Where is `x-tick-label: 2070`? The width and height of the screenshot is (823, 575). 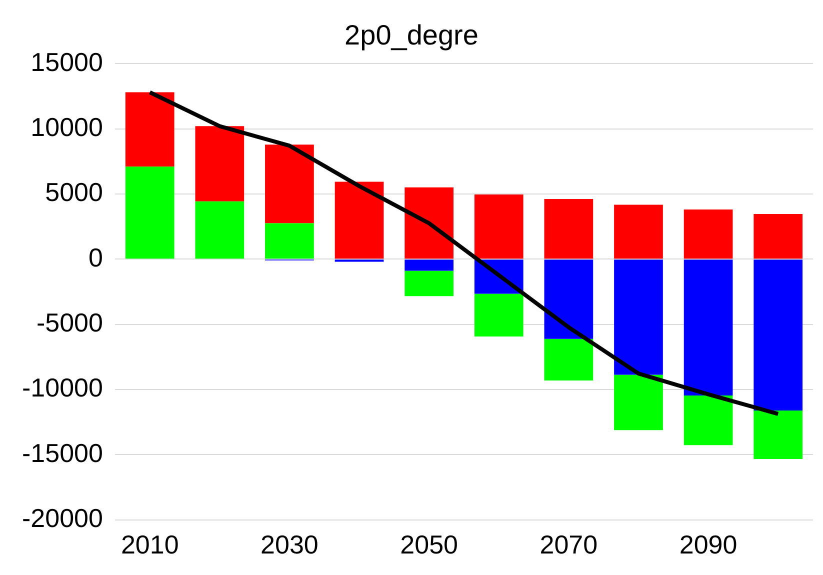 x-tick-label: 2070 is located at coordinates (569, 545).